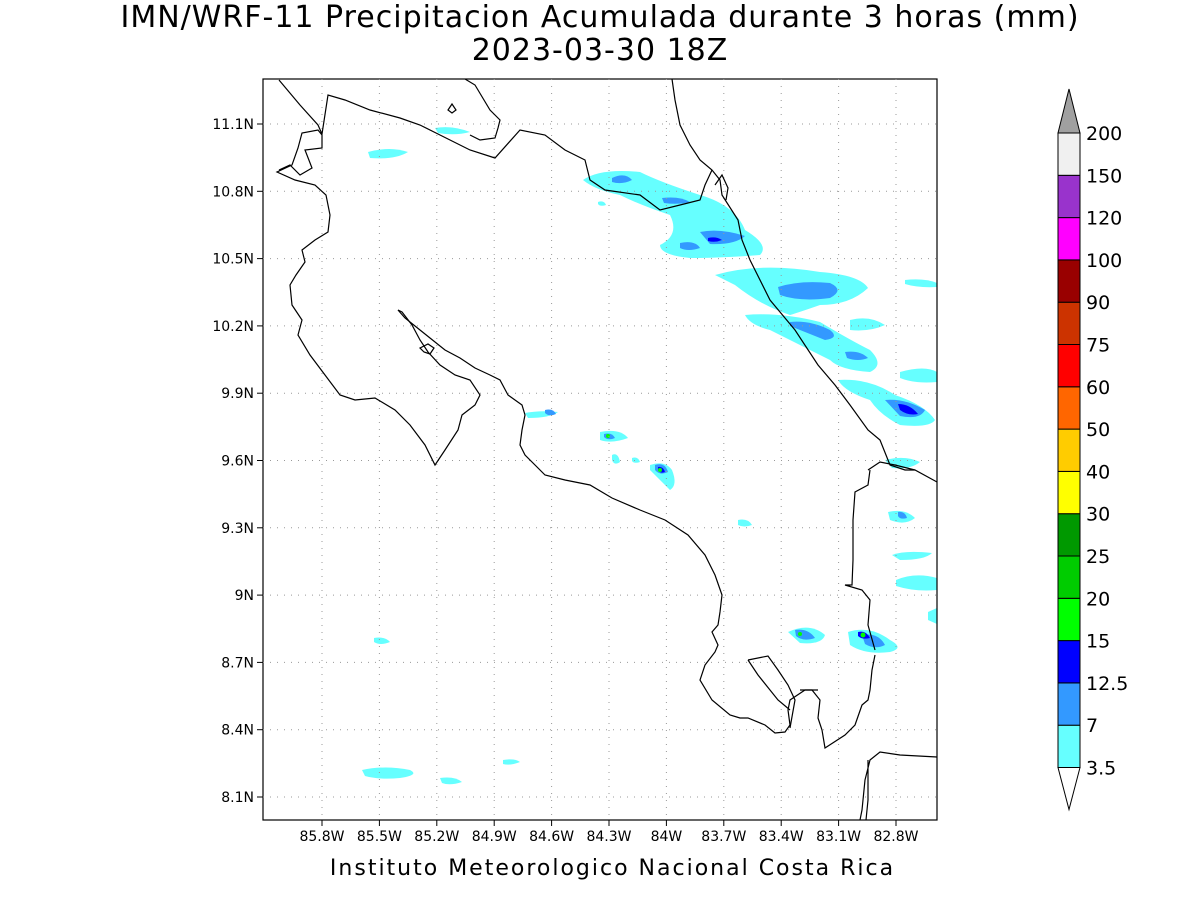 The image size is (1200, 900). Describe the element at coordinates (233, 125) in the screenshot. I see `lat-tick-label: 11.1N` at that location.